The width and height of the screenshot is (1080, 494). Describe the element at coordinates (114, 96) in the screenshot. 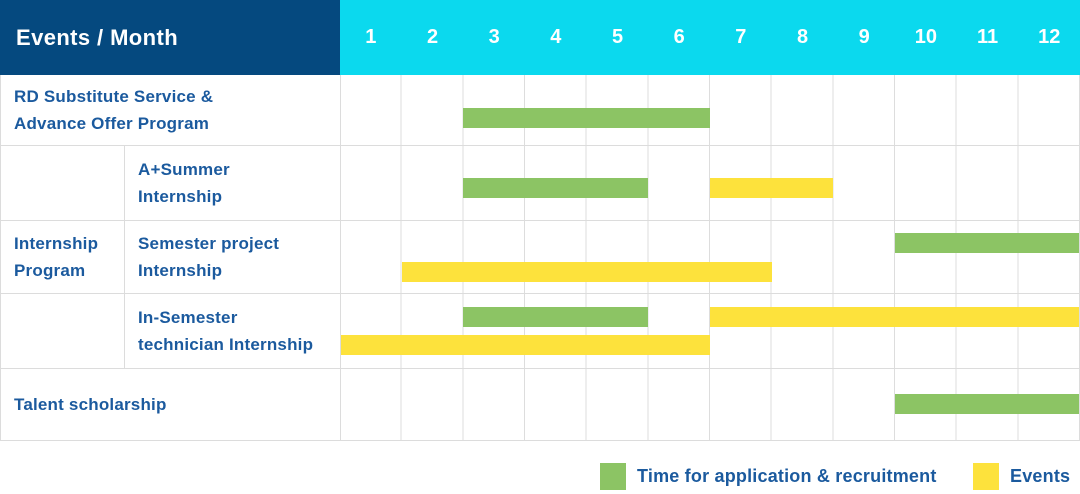

I see `label-line: RD Substitute Service &` at that location.